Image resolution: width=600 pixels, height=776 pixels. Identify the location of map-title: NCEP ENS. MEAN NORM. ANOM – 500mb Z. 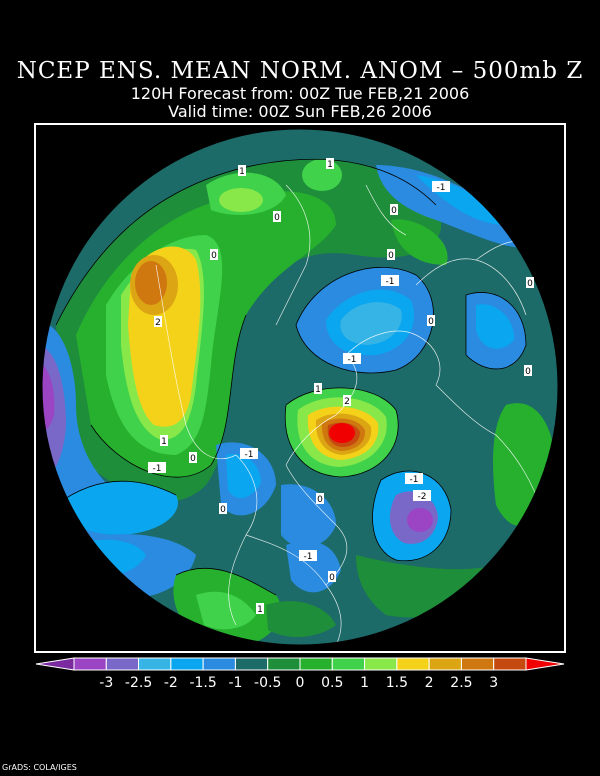
(300, 71).